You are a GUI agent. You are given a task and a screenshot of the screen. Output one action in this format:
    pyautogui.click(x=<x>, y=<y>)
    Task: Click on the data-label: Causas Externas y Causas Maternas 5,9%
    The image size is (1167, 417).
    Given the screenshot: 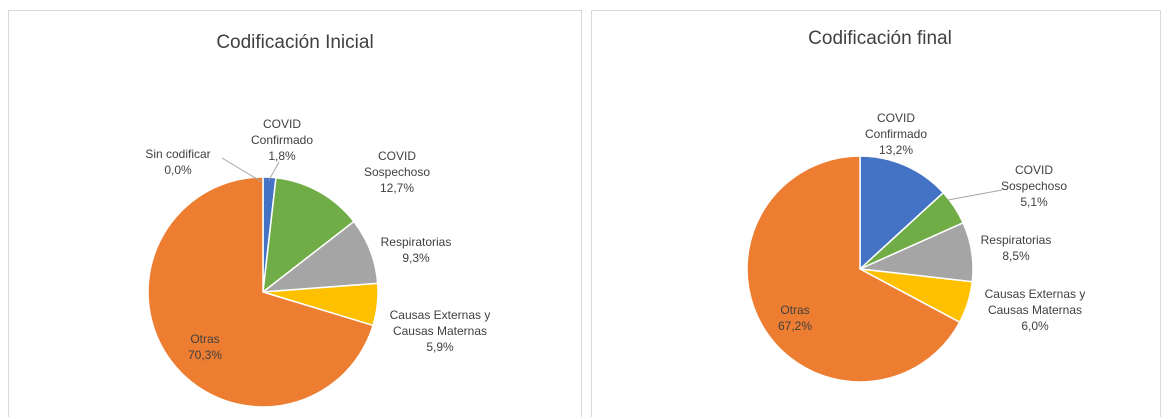 What is the action you would take?
    pyautogui.click(x=440, y=331)
    